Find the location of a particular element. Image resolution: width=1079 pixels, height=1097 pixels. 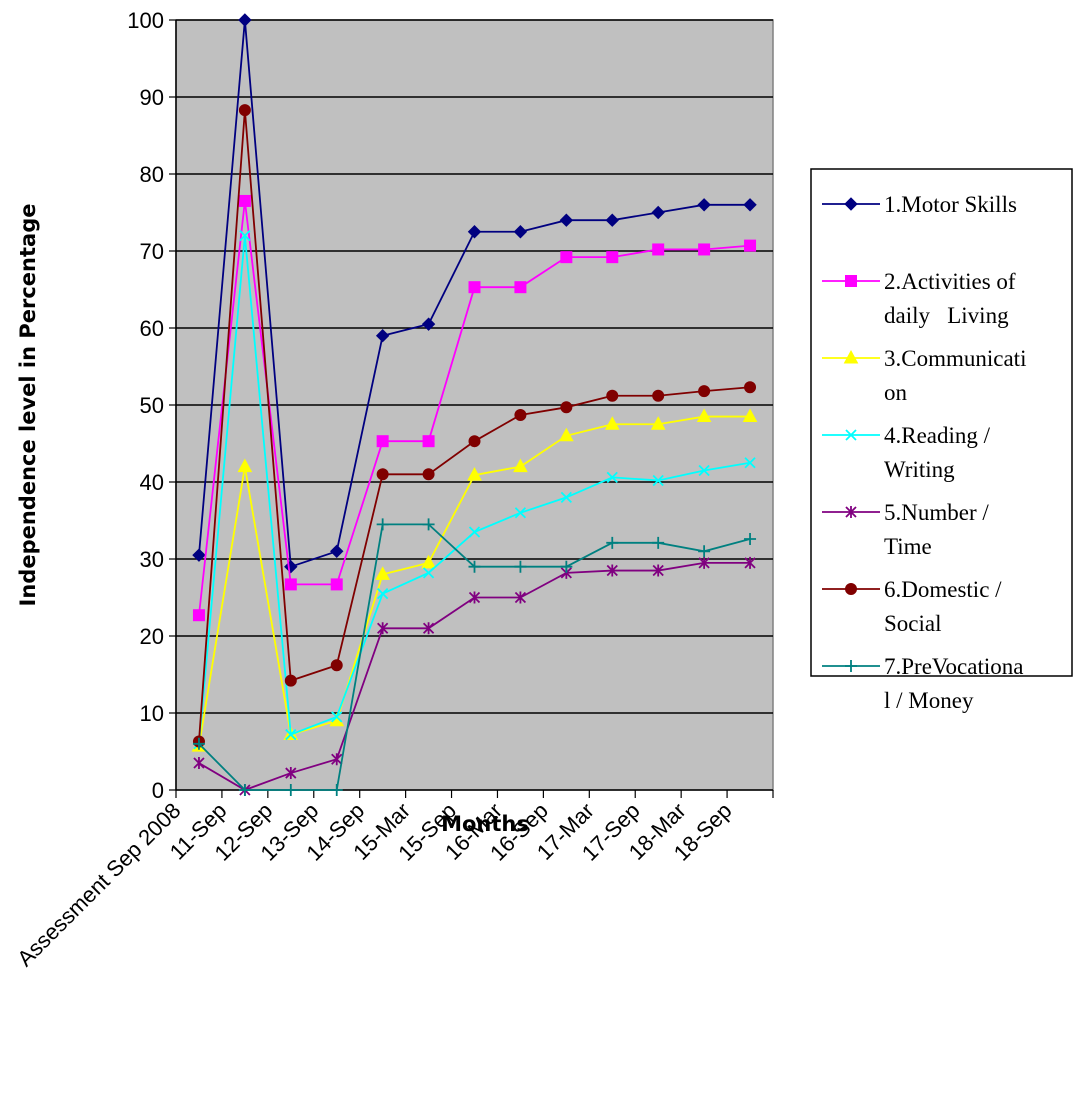

legend-entry-7: 7.PreVocationa l / Money is located at coordinates (922, 683).